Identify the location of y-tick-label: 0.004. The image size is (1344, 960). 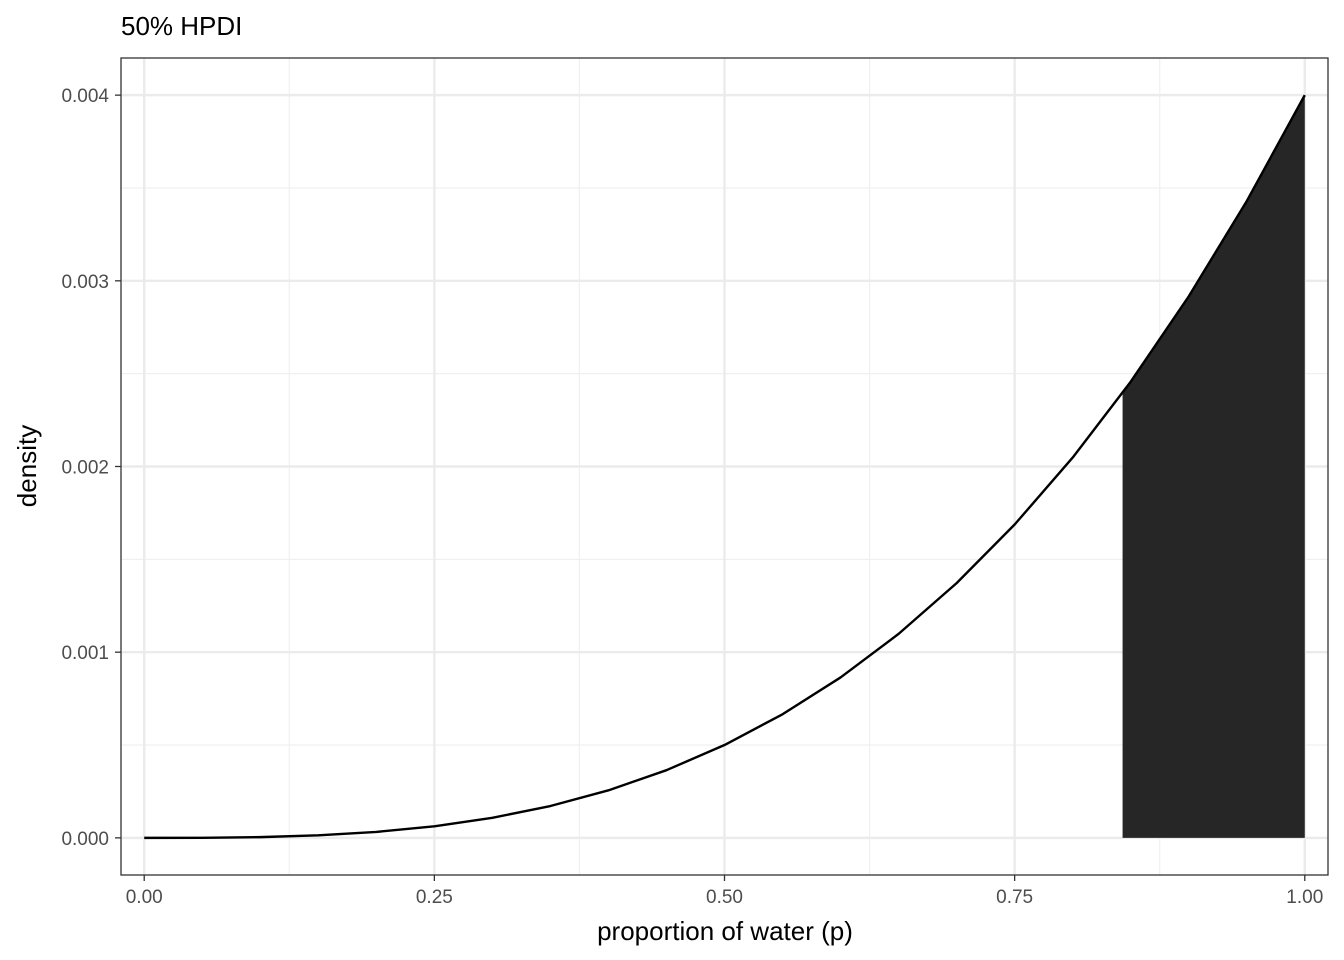
(85, 96).